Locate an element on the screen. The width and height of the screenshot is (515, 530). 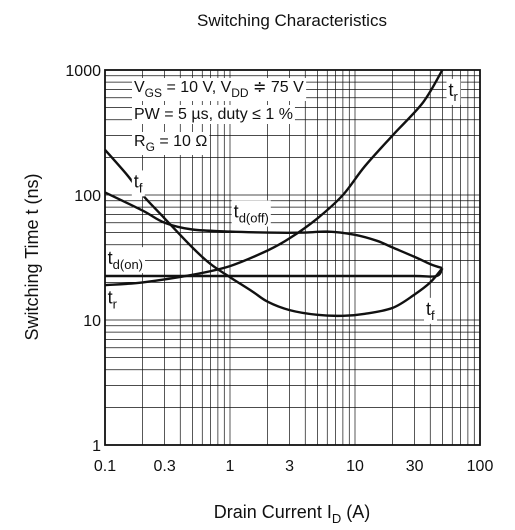
x-axis-title: Drain Current ID (A) is located at coordinates (292, 514).